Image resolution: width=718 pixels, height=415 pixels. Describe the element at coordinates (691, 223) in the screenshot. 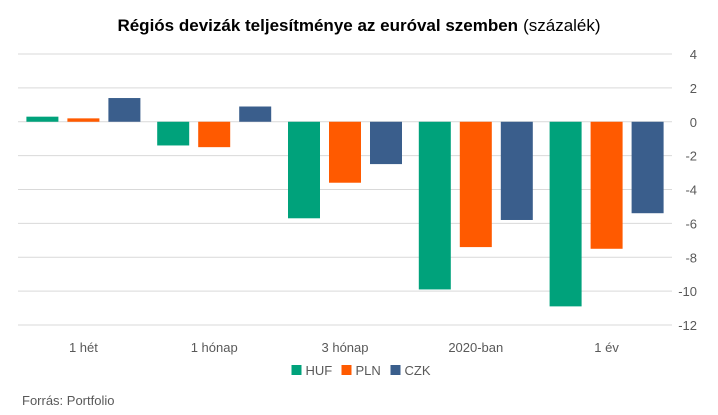

I see `y-tick-label: -6` at that location.